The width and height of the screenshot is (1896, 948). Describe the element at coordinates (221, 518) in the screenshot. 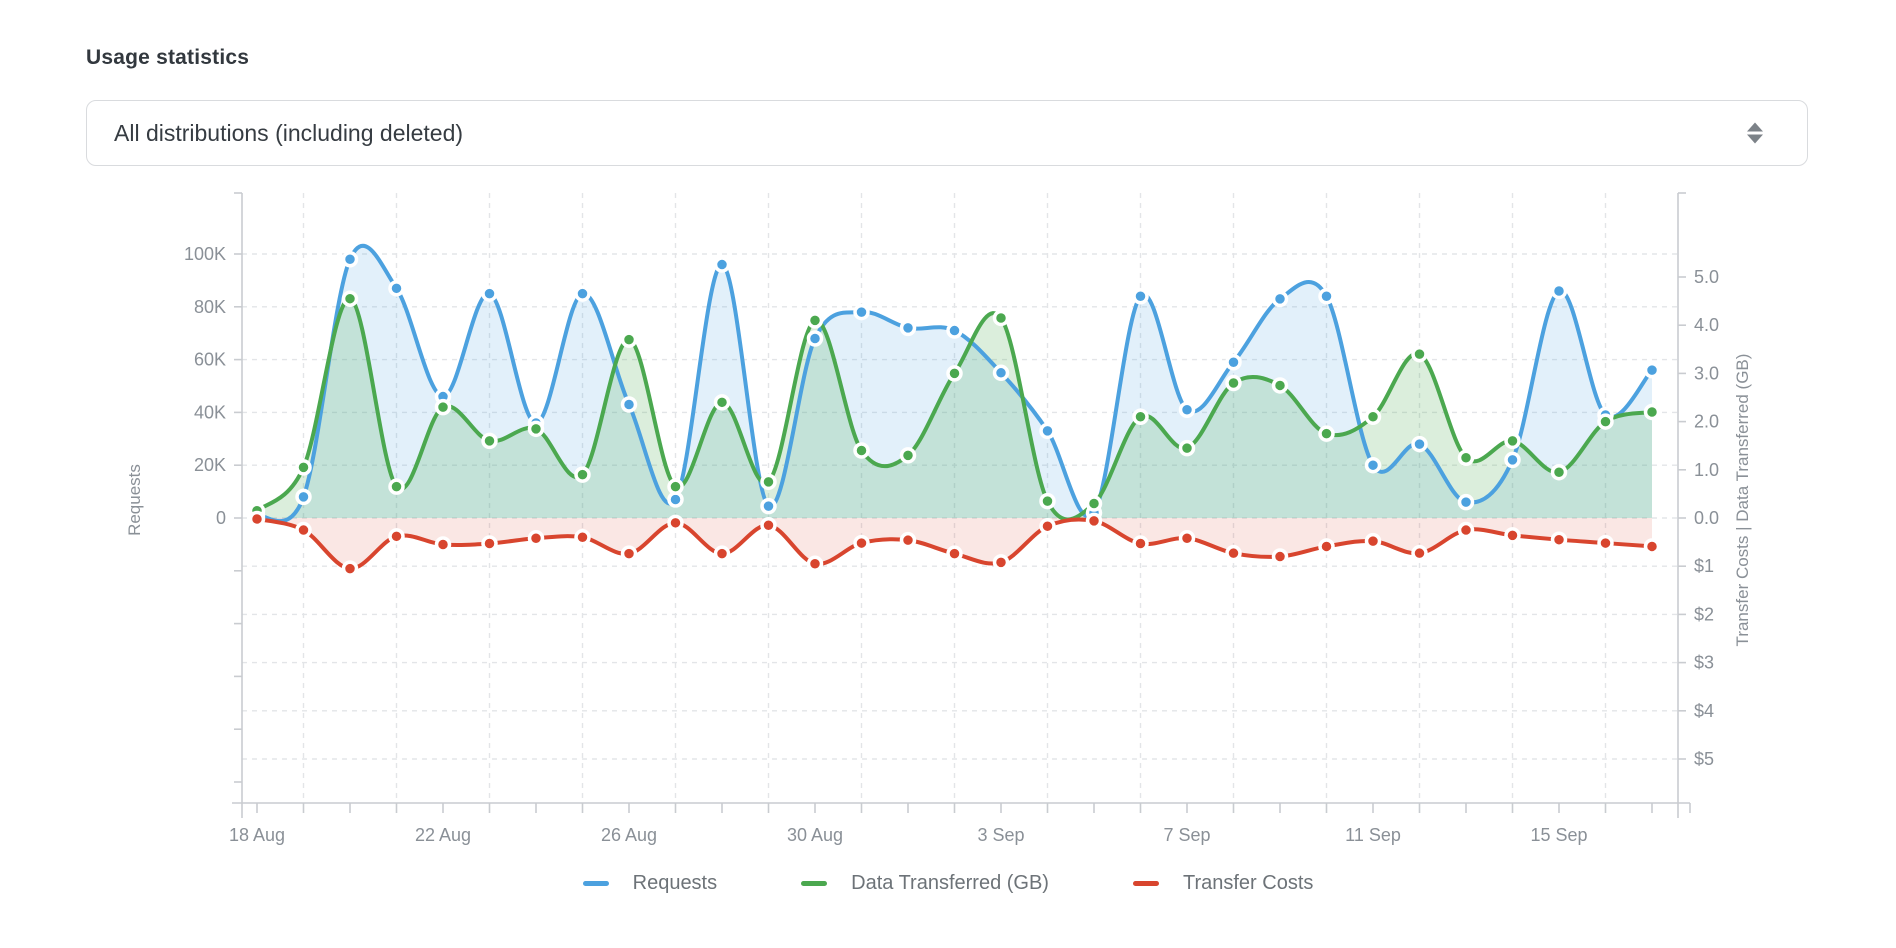

I see `svg-text: 0` at that location.